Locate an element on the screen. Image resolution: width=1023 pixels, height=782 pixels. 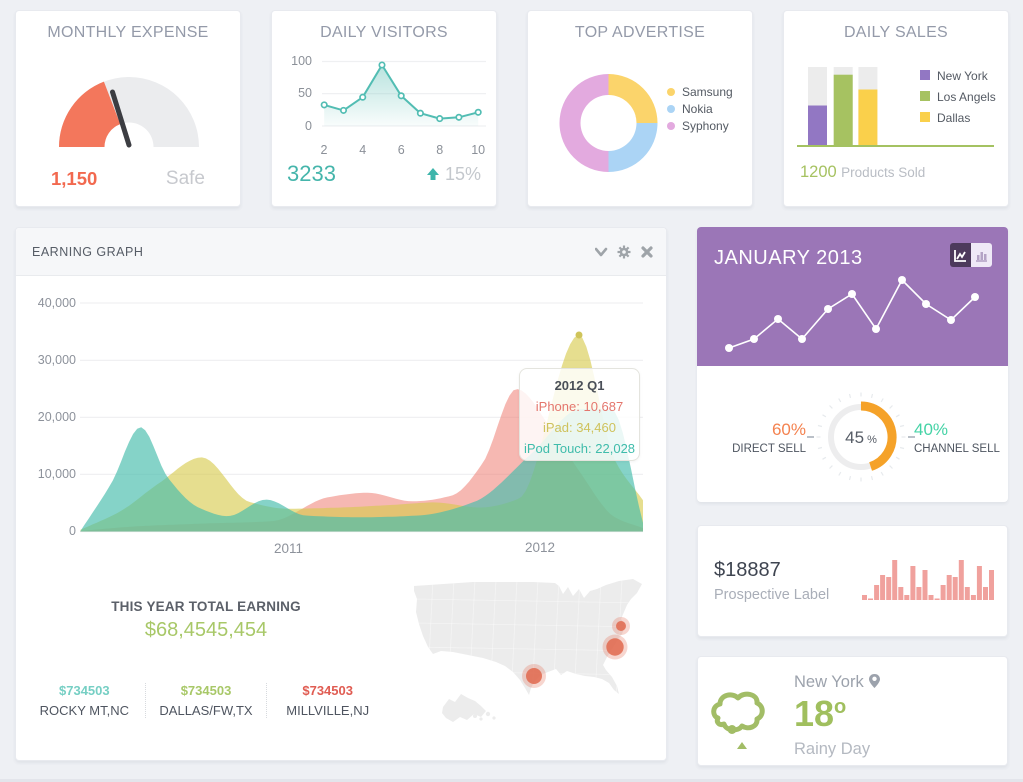
svg-text: 20,000 is located at coordinates (57, 417).